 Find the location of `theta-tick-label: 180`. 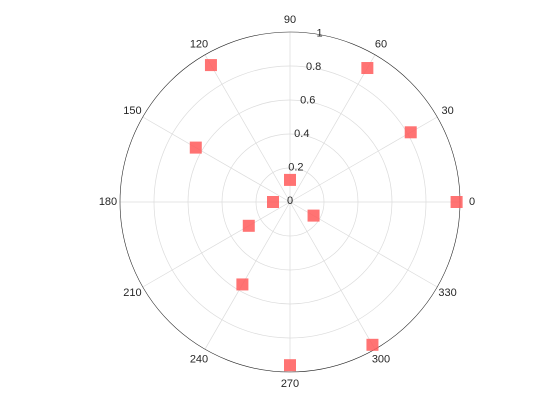

theta-tick-label: 180 is located at coordinates (108, 202).